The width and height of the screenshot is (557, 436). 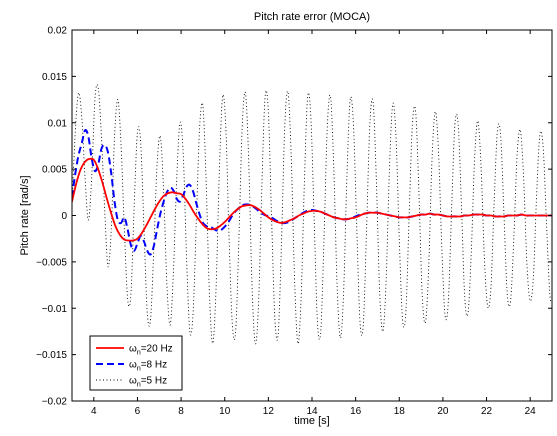 What do you see at coordinates (54, 170) in the screenshot?
I see `y-tick-label: 0.005` at bounding box center [54, 170].